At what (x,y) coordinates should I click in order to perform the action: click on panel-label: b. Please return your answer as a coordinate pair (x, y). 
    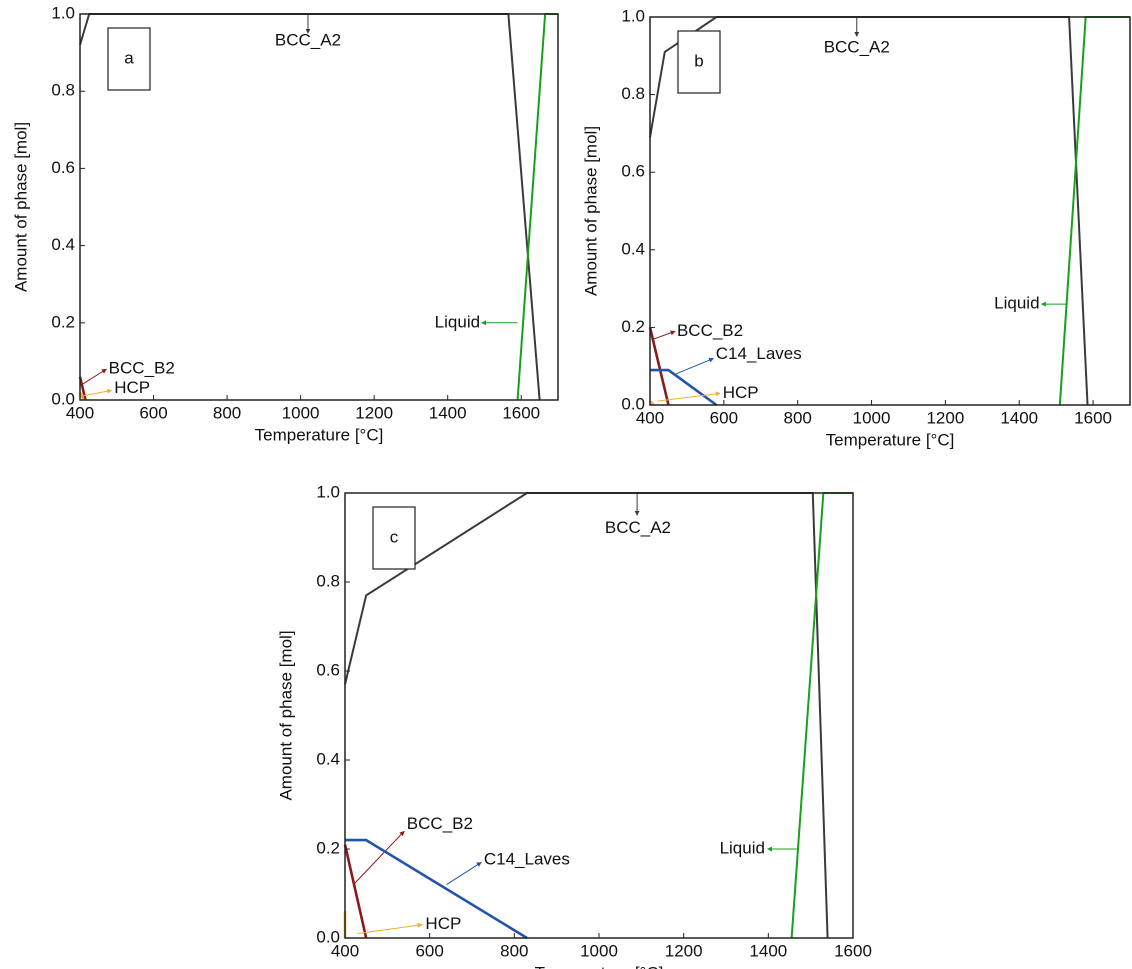
    Looking at the image, I should click on (698, 60).